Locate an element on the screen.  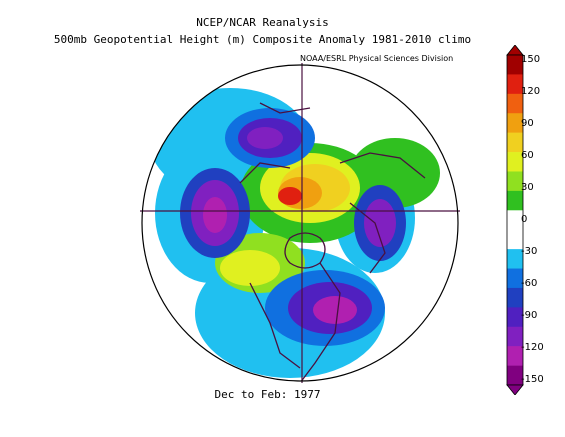
america-low-core is located at coordinates (335, 310).